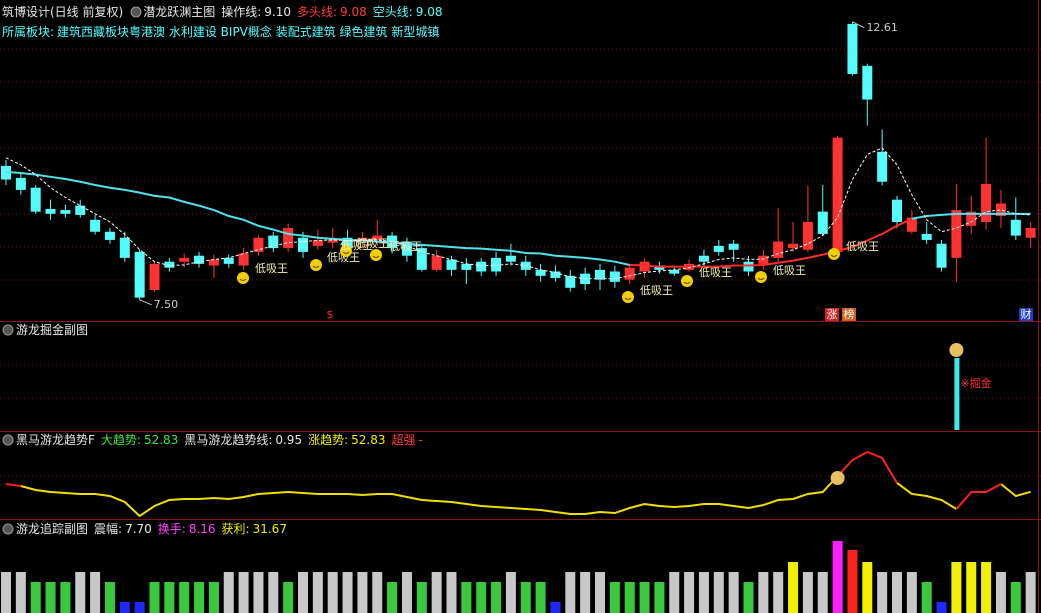 The height and width of the screenshot is (613, 1041). I want to click on readout-value: 31.67, so click(269, 529).